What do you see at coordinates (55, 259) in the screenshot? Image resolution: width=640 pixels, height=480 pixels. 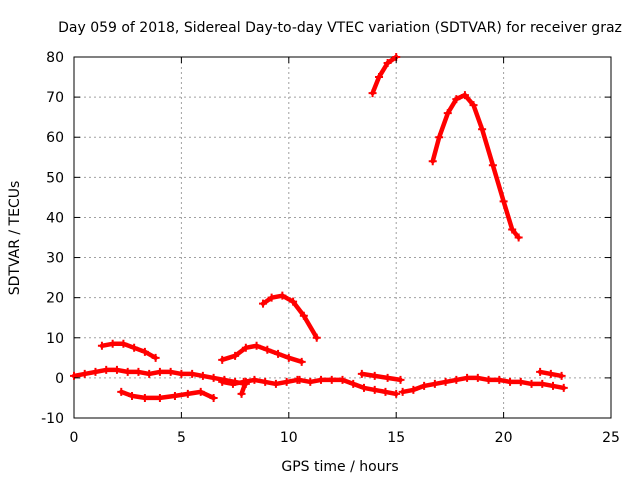 I see `y-tick-label: 30` at bounding box center [55, 259].